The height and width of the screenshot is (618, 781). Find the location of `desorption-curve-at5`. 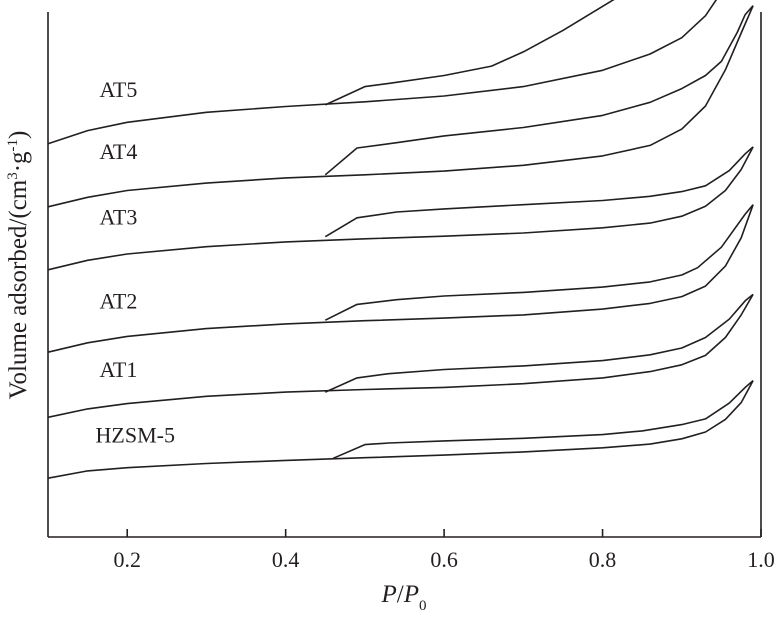

desorption-curve-at5 is located at coordinates (469, 53).